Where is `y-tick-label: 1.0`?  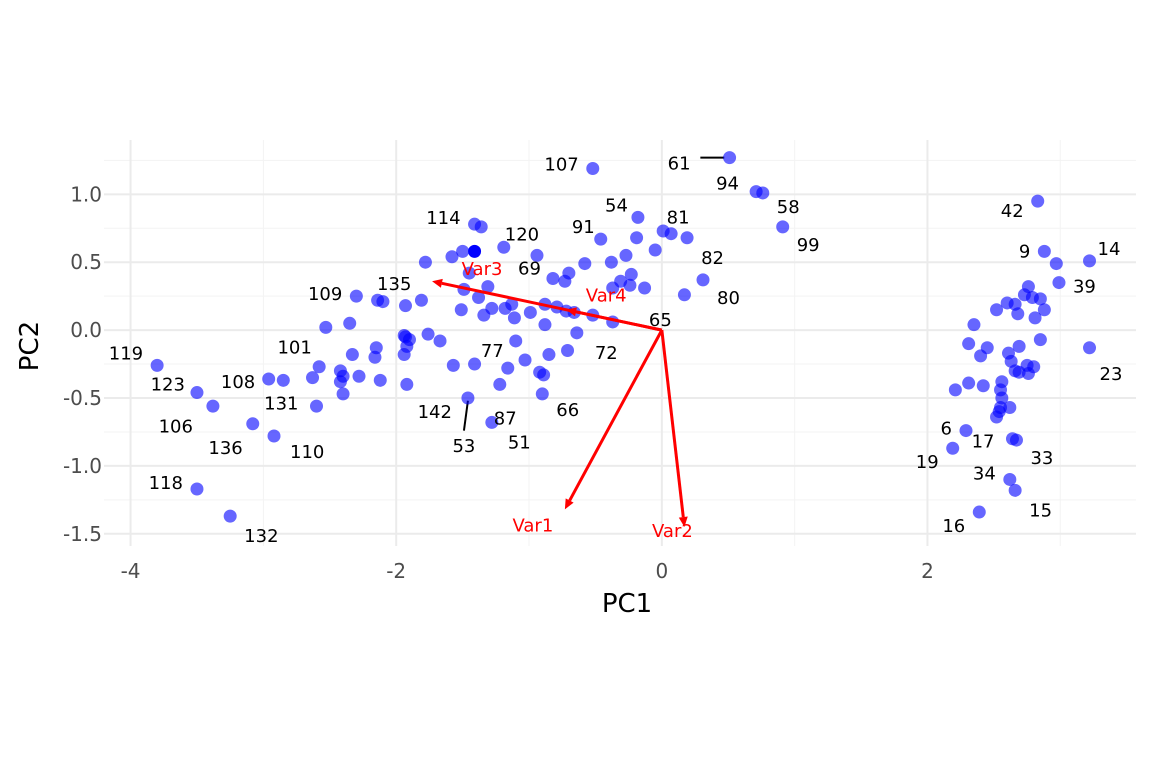
y-tick-label: 1.0 is located at coordinates (86, 194).